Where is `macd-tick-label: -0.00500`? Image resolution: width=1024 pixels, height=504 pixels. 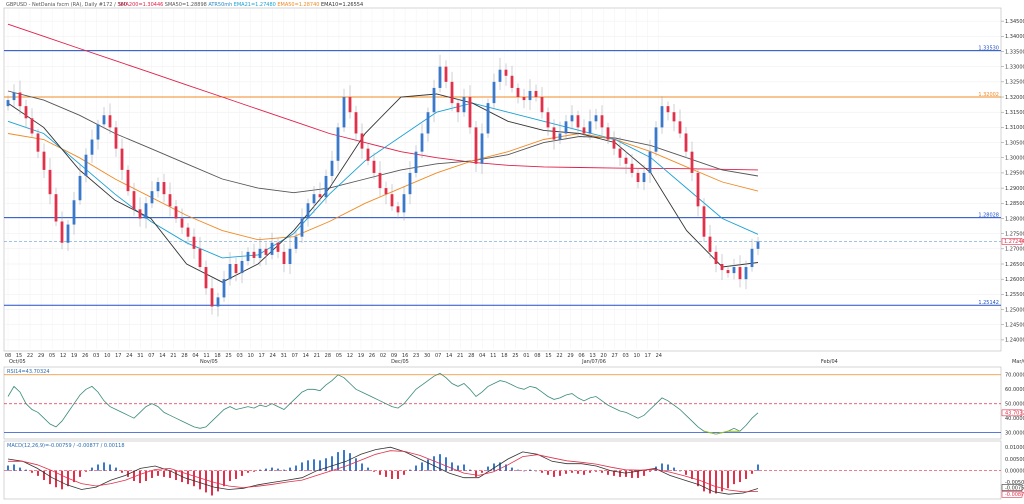 macd-tick-label: -0.00500 is located at coordinates (1014, 483).